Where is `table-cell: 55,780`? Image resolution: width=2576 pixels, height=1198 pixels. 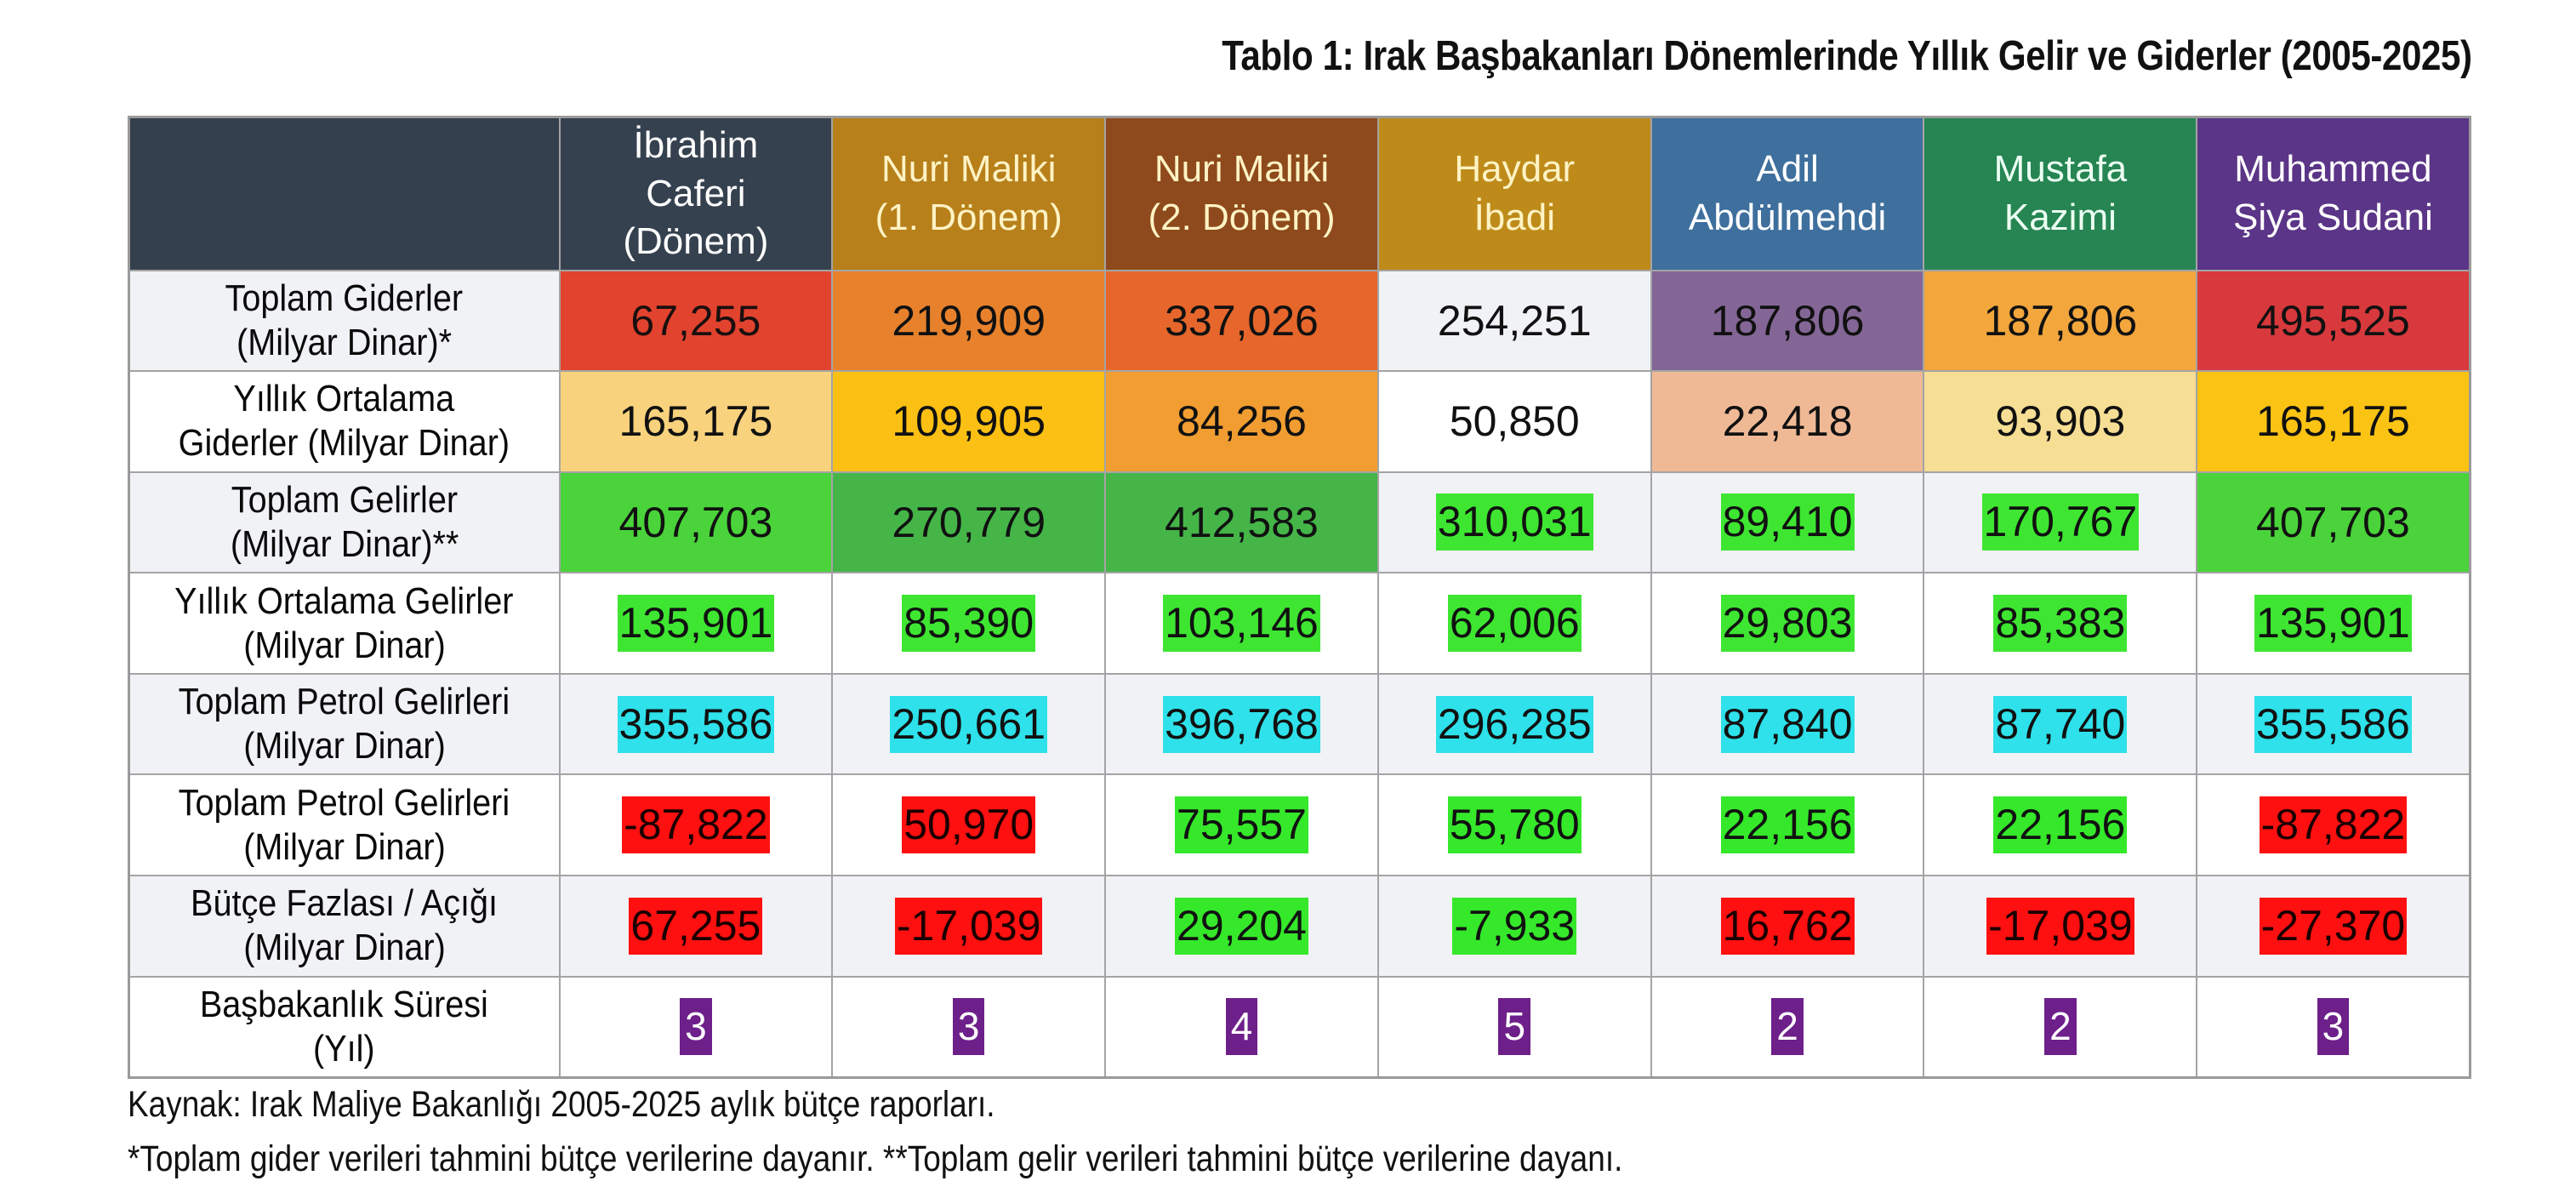
table-cell: 55,780 is located at coordinates (1514, 825).